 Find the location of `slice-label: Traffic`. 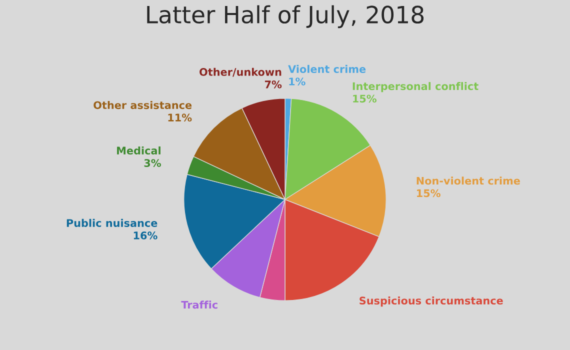

slice-label: Traffic is located at coordinates (199, 304).